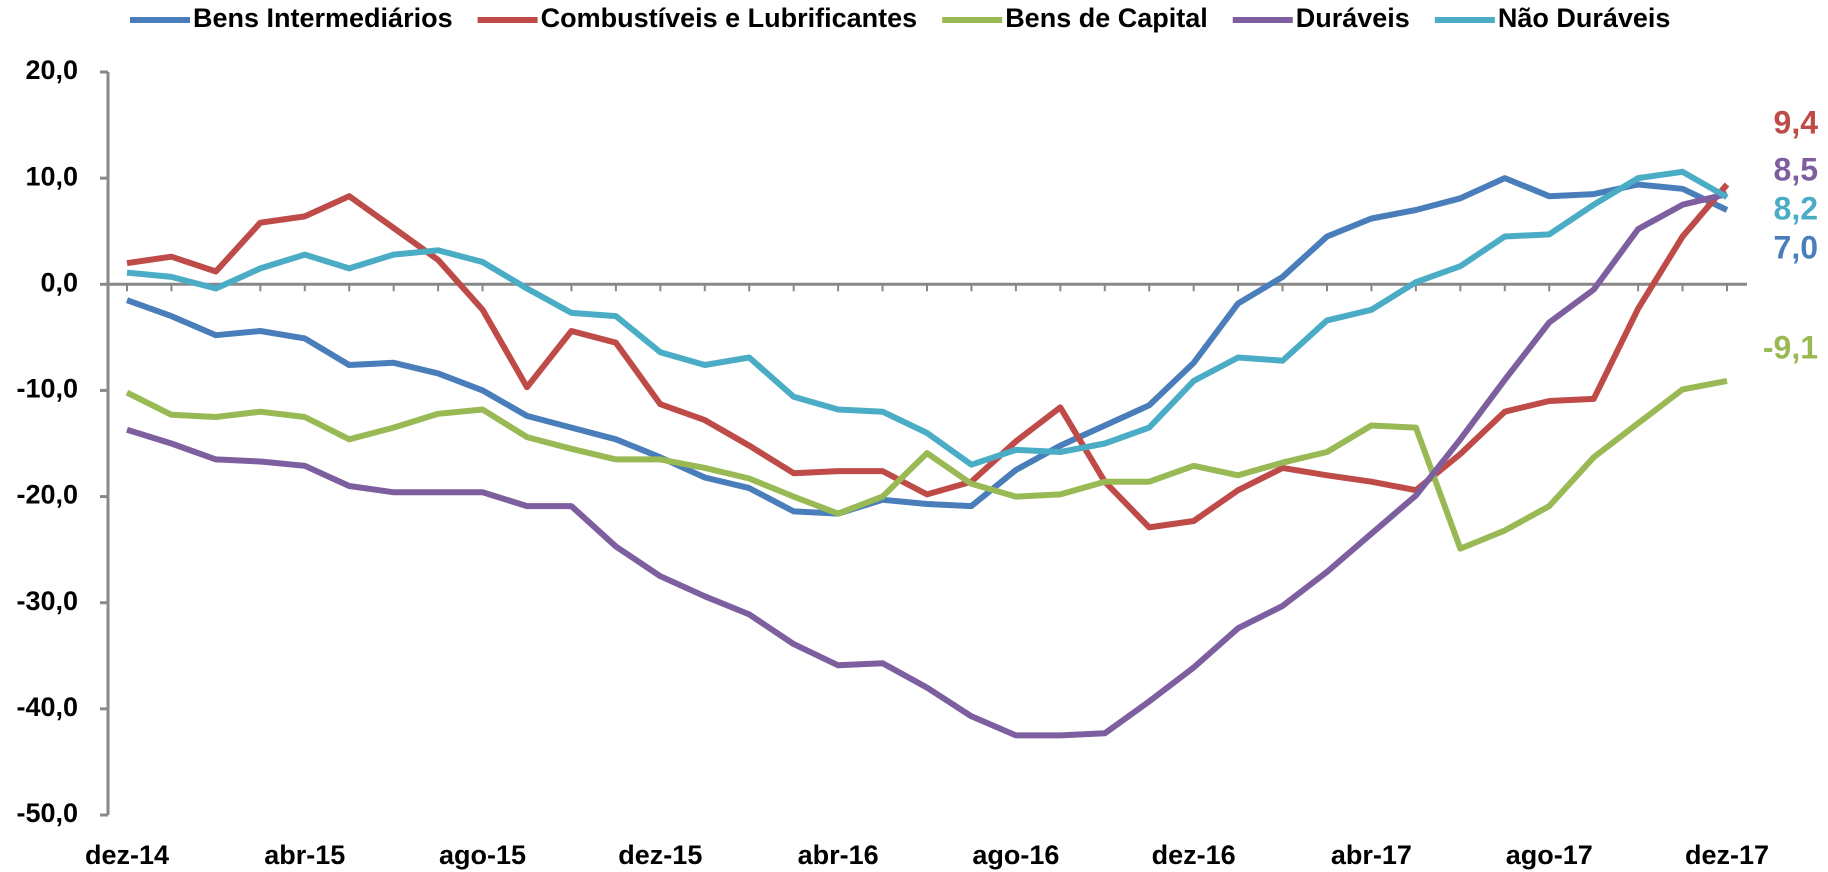 The height and width of the screenshot is (872, 1828). I want to click on x-tick-label: dez-17, so click(1727, 855).